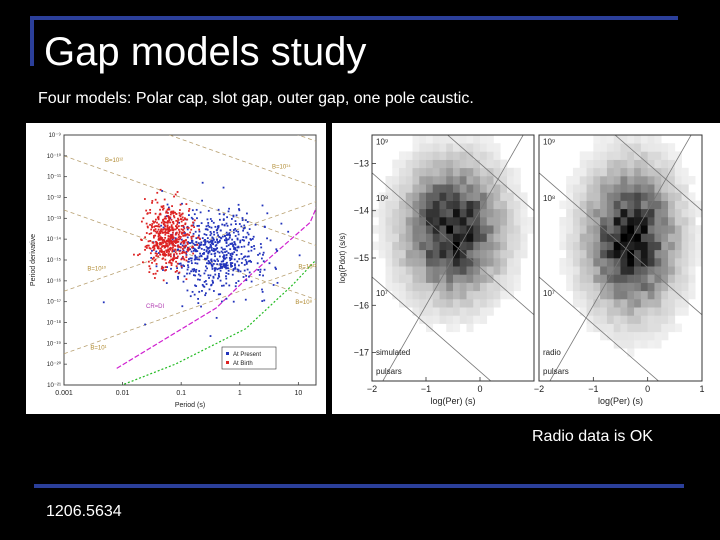 This screenshot has width=720, height=540. What do you see at coordinates (620, 401) in the screenshot?
I see `x-axis-label: log(Per) (s)` at bounding box center [620, 401].